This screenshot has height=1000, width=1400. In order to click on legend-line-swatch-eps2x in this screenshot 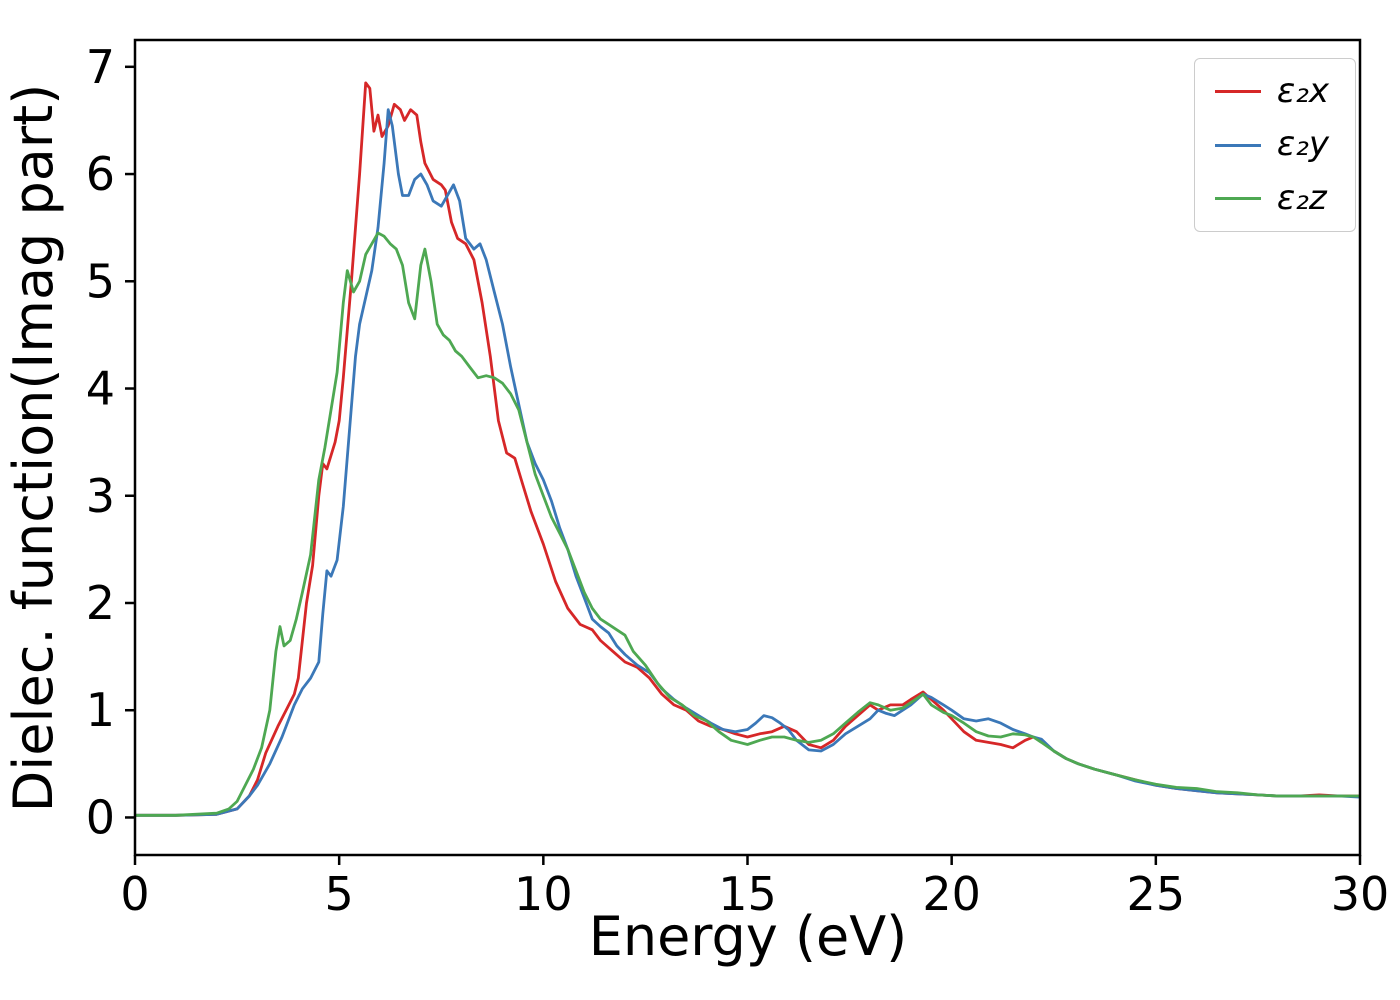, I will do `click(1237, 92)`.